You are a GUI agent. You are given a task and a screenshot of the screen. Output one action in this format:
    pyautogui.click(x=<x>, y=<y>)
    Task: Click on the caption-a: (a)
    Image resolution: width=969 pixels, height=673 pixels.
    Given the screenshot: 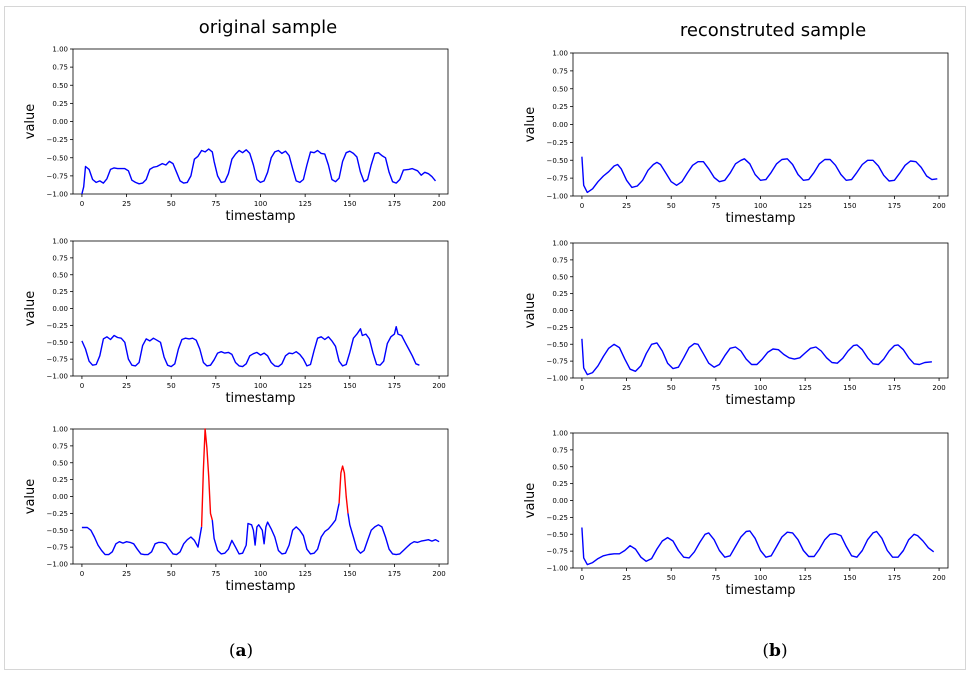 What is the action you would take?
    pyautogui.click(x=241, y=651)
    